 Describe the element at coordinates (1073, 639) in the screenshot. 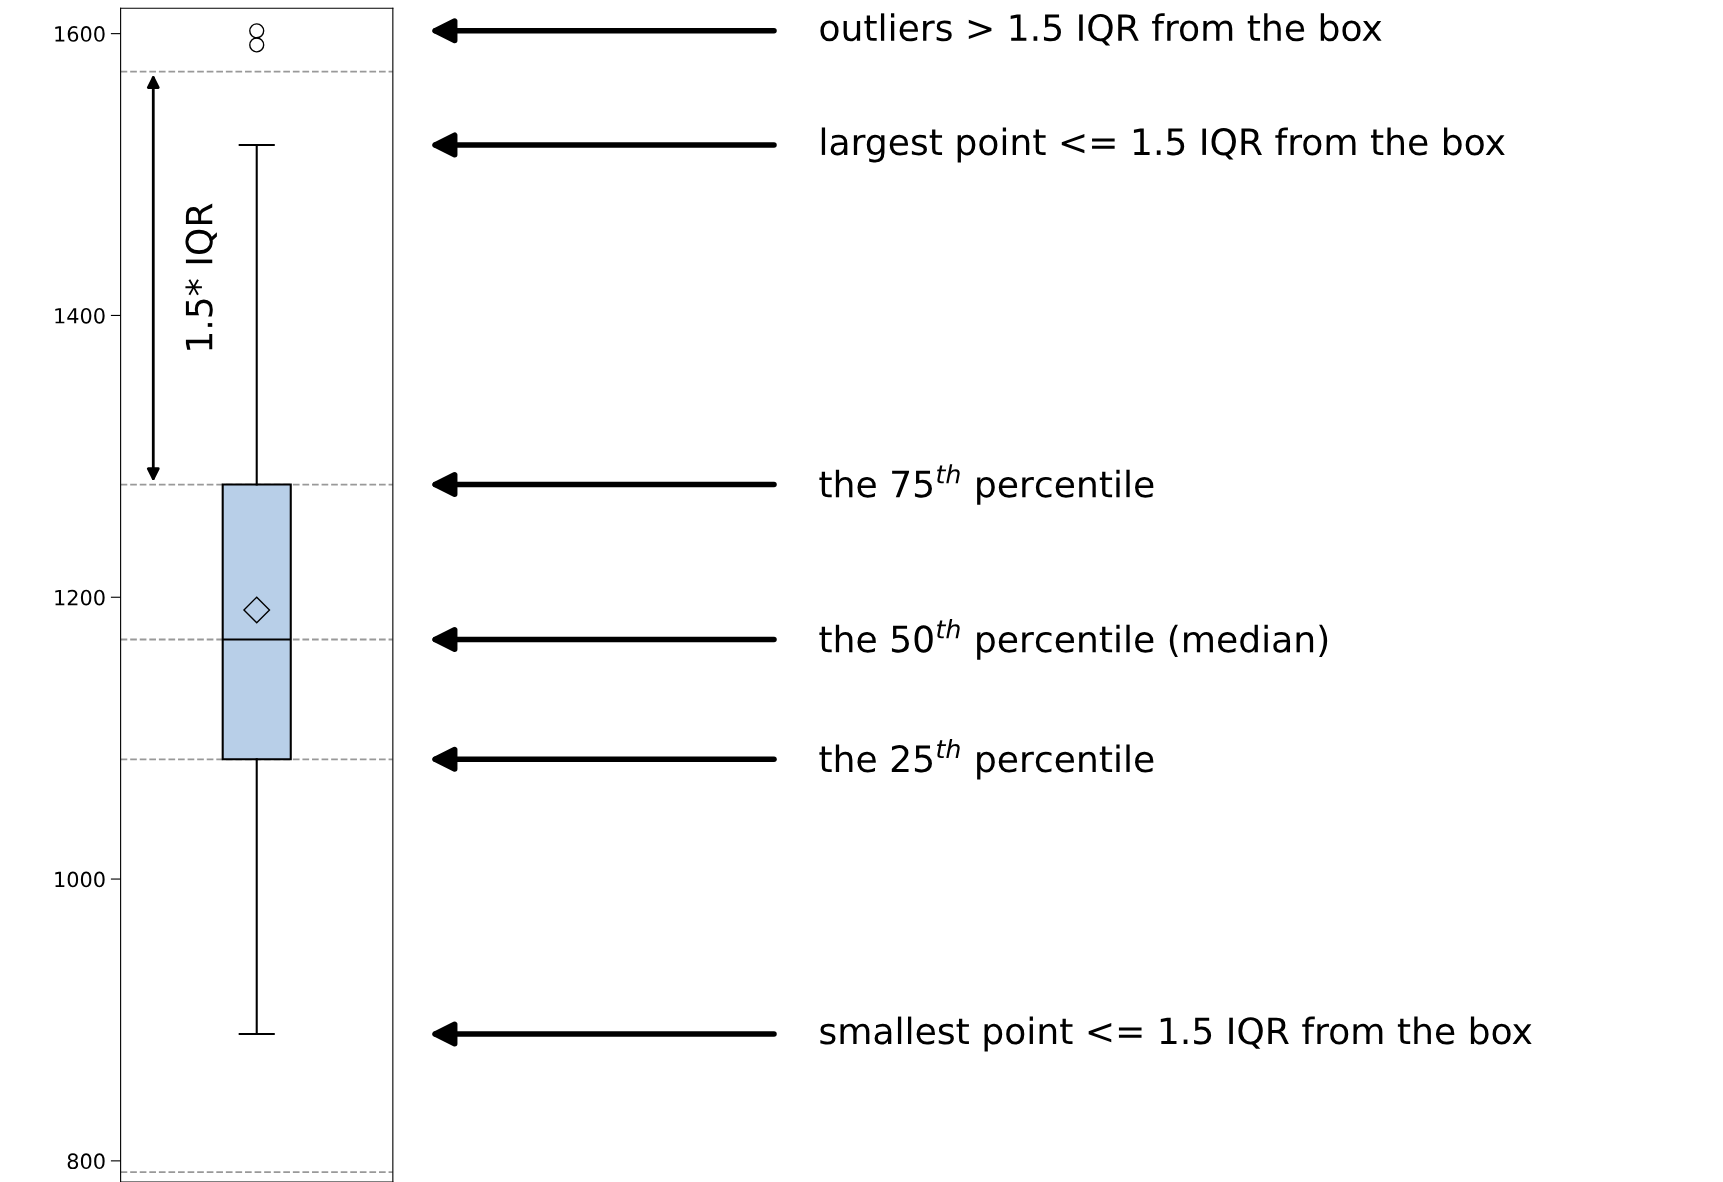

I see `text: the 50$^{th}$ percentile (median)` at that location.